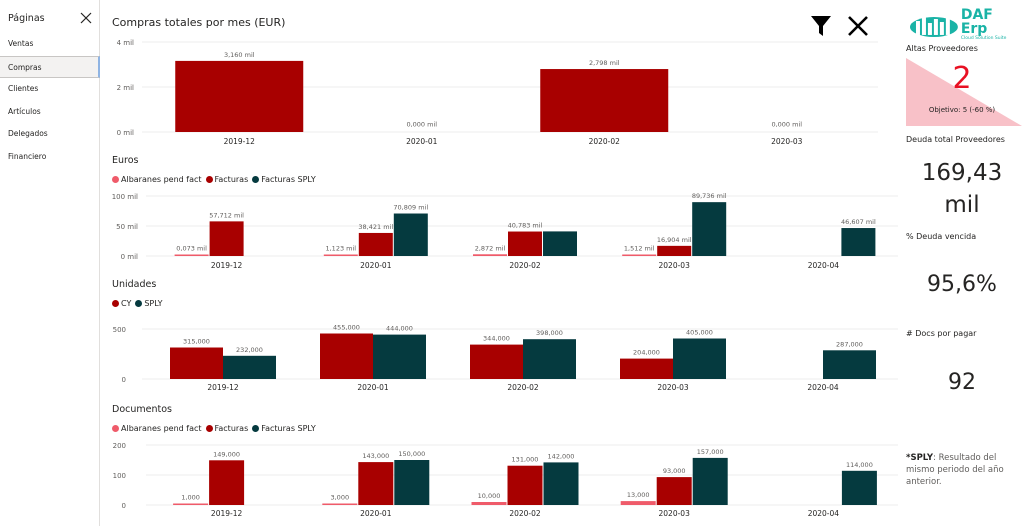 The image size is (1024, 526). I want to click on chart-title-euros: Euros, so click(125, 160).